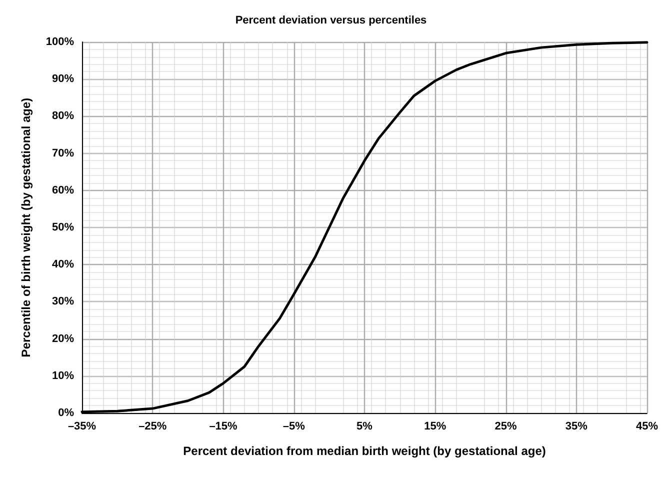 The height and width of the screenshot is (483, 662). I want to click on y-tick-label: 0%, so click(66, 413).